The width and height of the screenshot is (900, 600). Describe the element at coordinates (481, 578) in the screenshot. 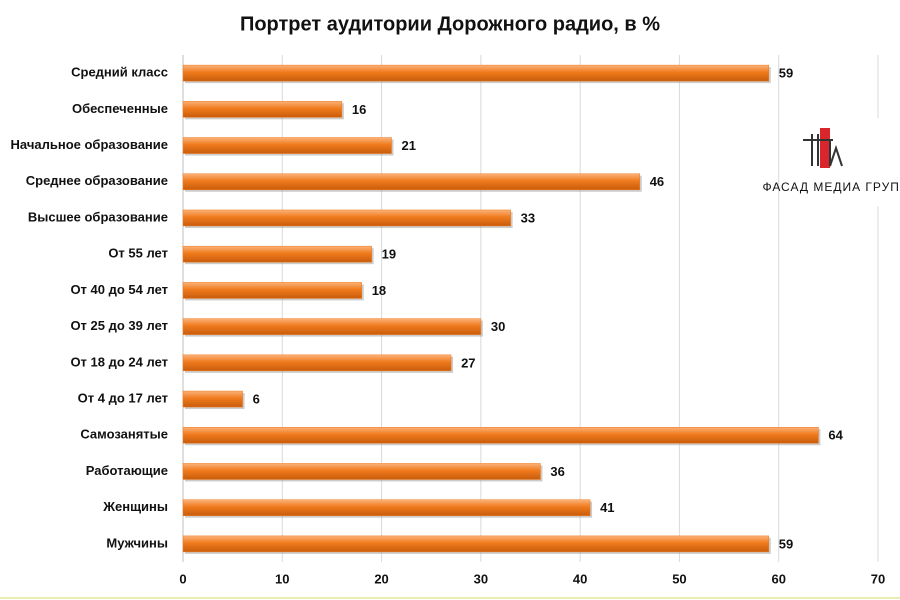

I see `x-tick-label: 30` at that location.